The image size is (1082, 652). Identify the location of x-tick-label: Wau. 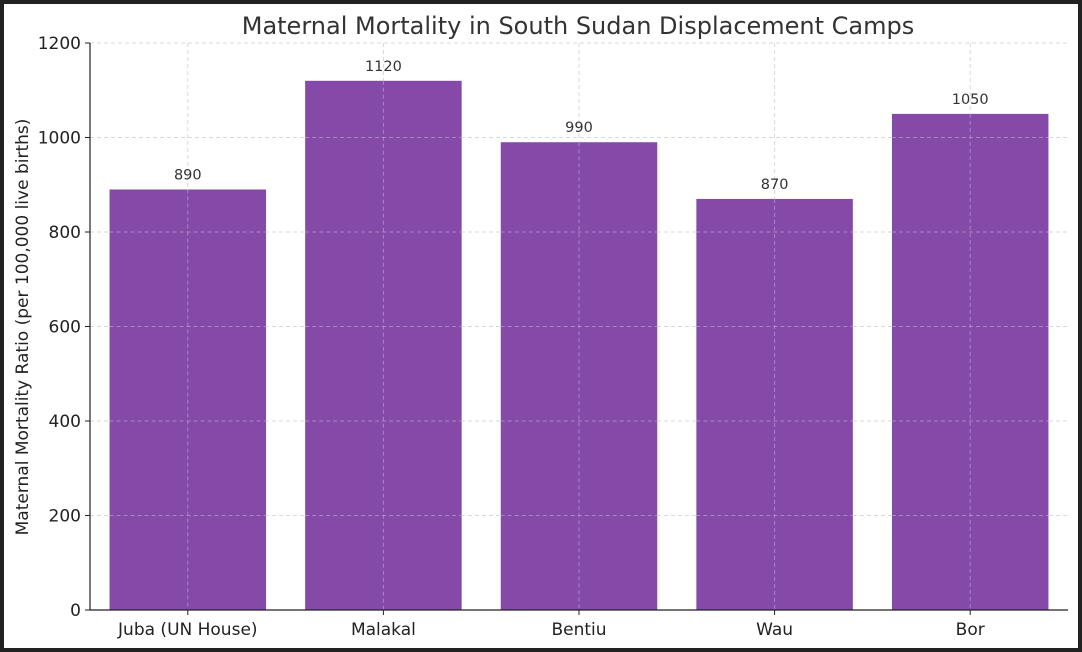
(774, 630).